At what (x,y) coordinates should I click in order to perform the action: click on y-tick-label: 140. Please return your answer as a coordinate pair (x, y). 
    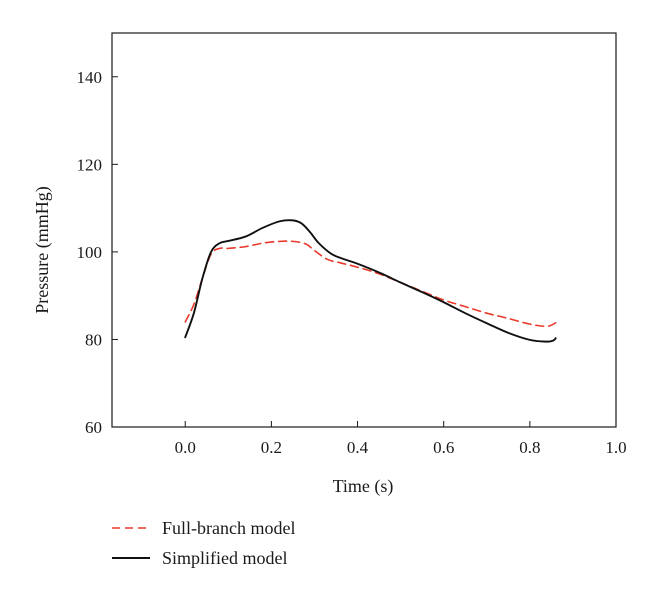
    Looking at the image, I should click on (90, 77).